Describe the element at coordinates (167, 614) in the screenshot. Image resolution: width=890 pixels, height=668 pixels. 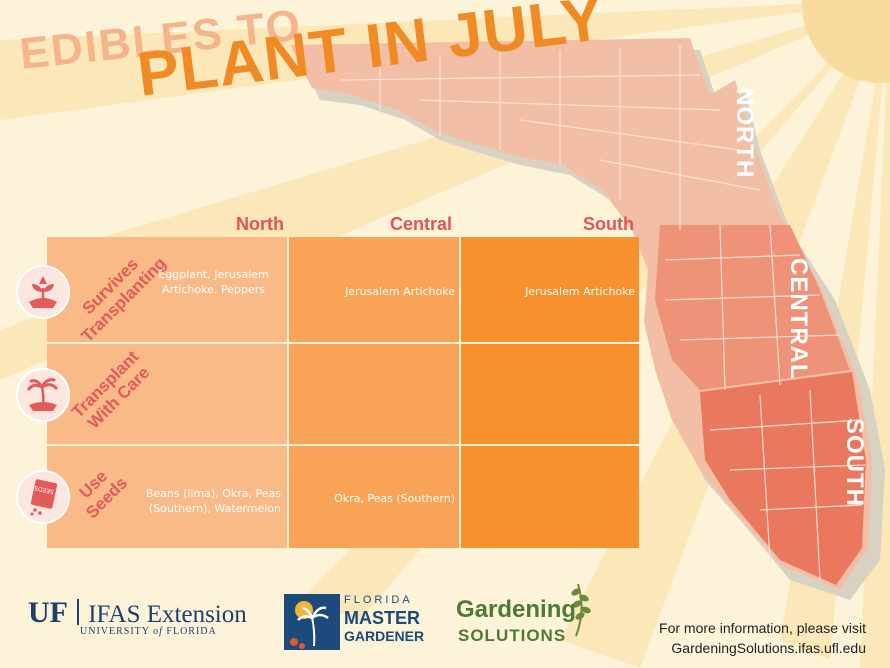
I see `ifas-extension-text: IFAS Extension` at that location.